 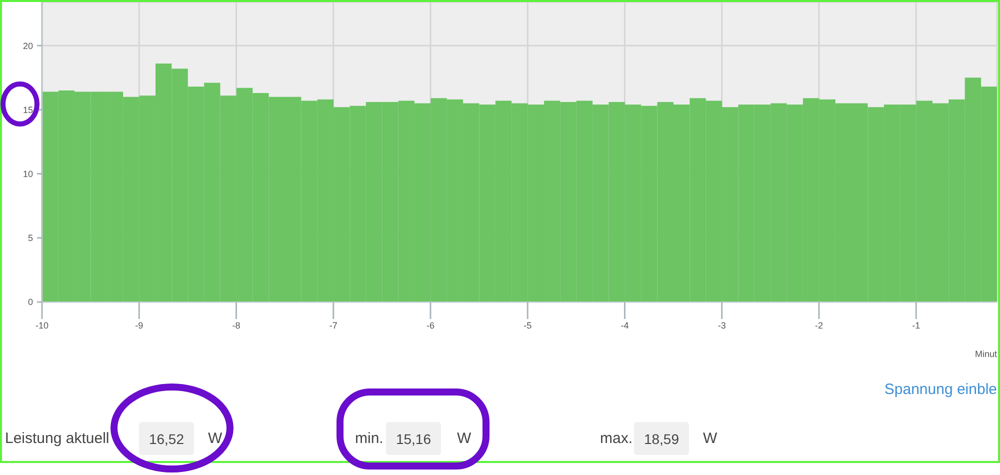 I want to click on y-tick-label: 10, so click(x=27, y=173).